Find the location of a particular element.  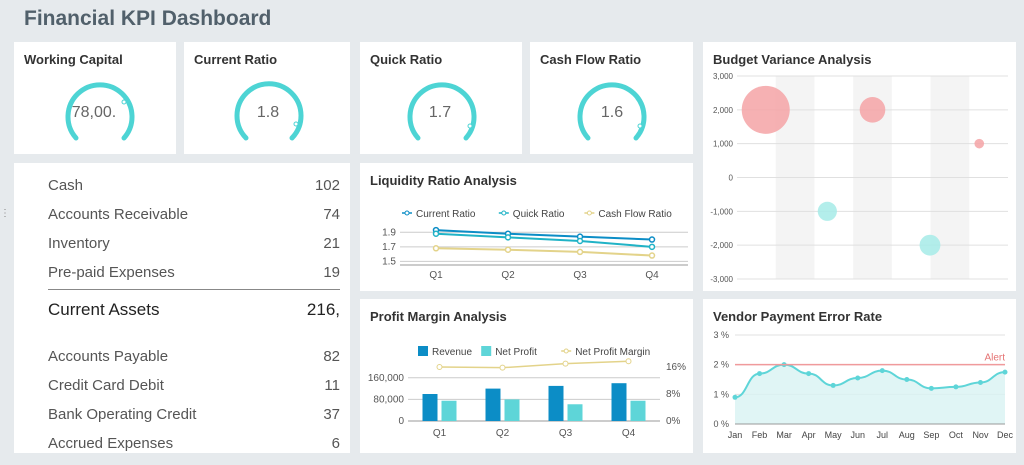

x-tick-label: Jun is located at coordinates (857, 435).